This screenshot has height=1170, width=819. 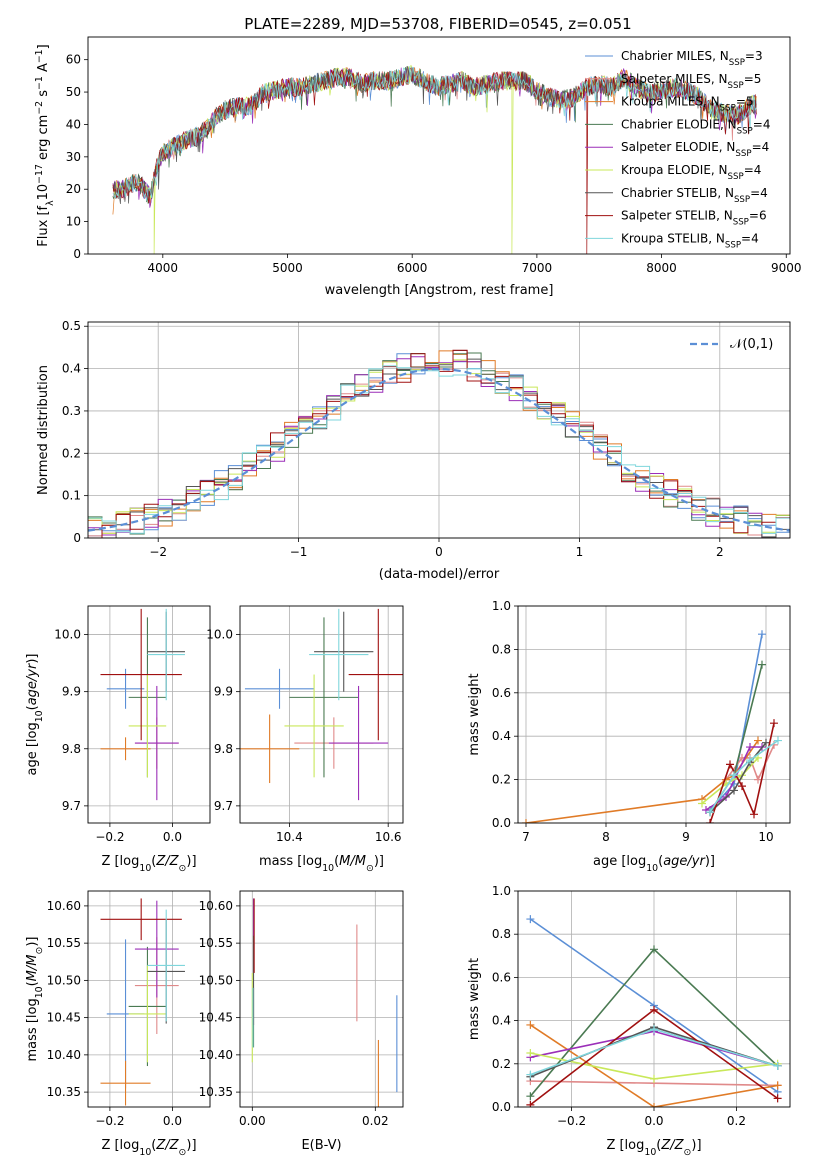 I want to click on panel-age_vs_mass: 10.4 10.6 9.7 9.8 9.9 10.0 mass [log10(M/M⊙)], so click(x=305, y=739).